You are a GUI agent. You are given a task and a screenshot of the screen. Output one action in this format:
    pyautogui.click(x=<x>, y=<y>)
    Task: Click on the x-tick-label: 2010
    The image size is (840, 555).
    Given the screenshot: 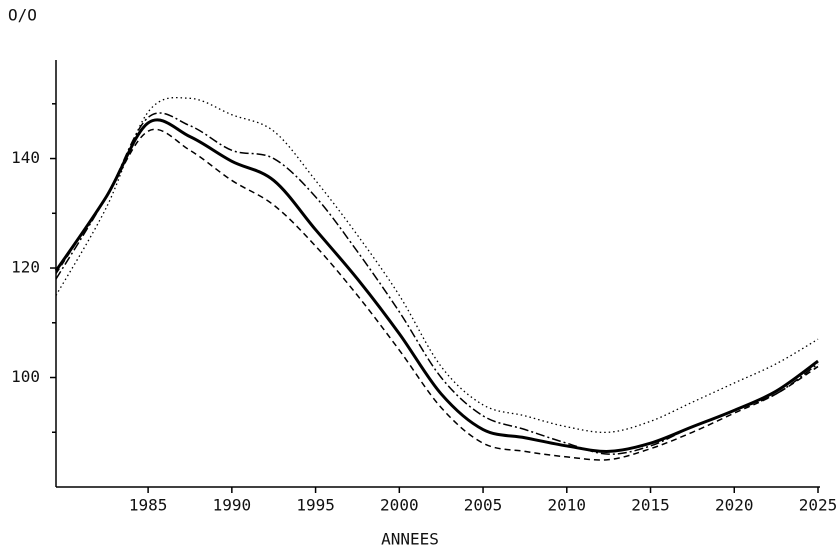 What is the action you would take?
    pyautogui.click(x=567, y=505)
    